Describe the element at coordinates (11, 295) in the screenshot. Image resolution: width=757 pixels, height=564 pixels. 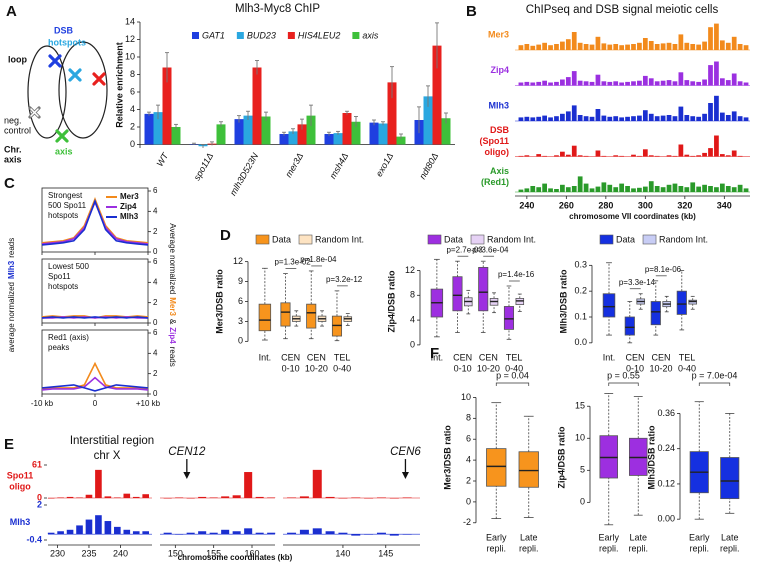
I see `axis-label: average normalized Mlh3 reads` at that location.